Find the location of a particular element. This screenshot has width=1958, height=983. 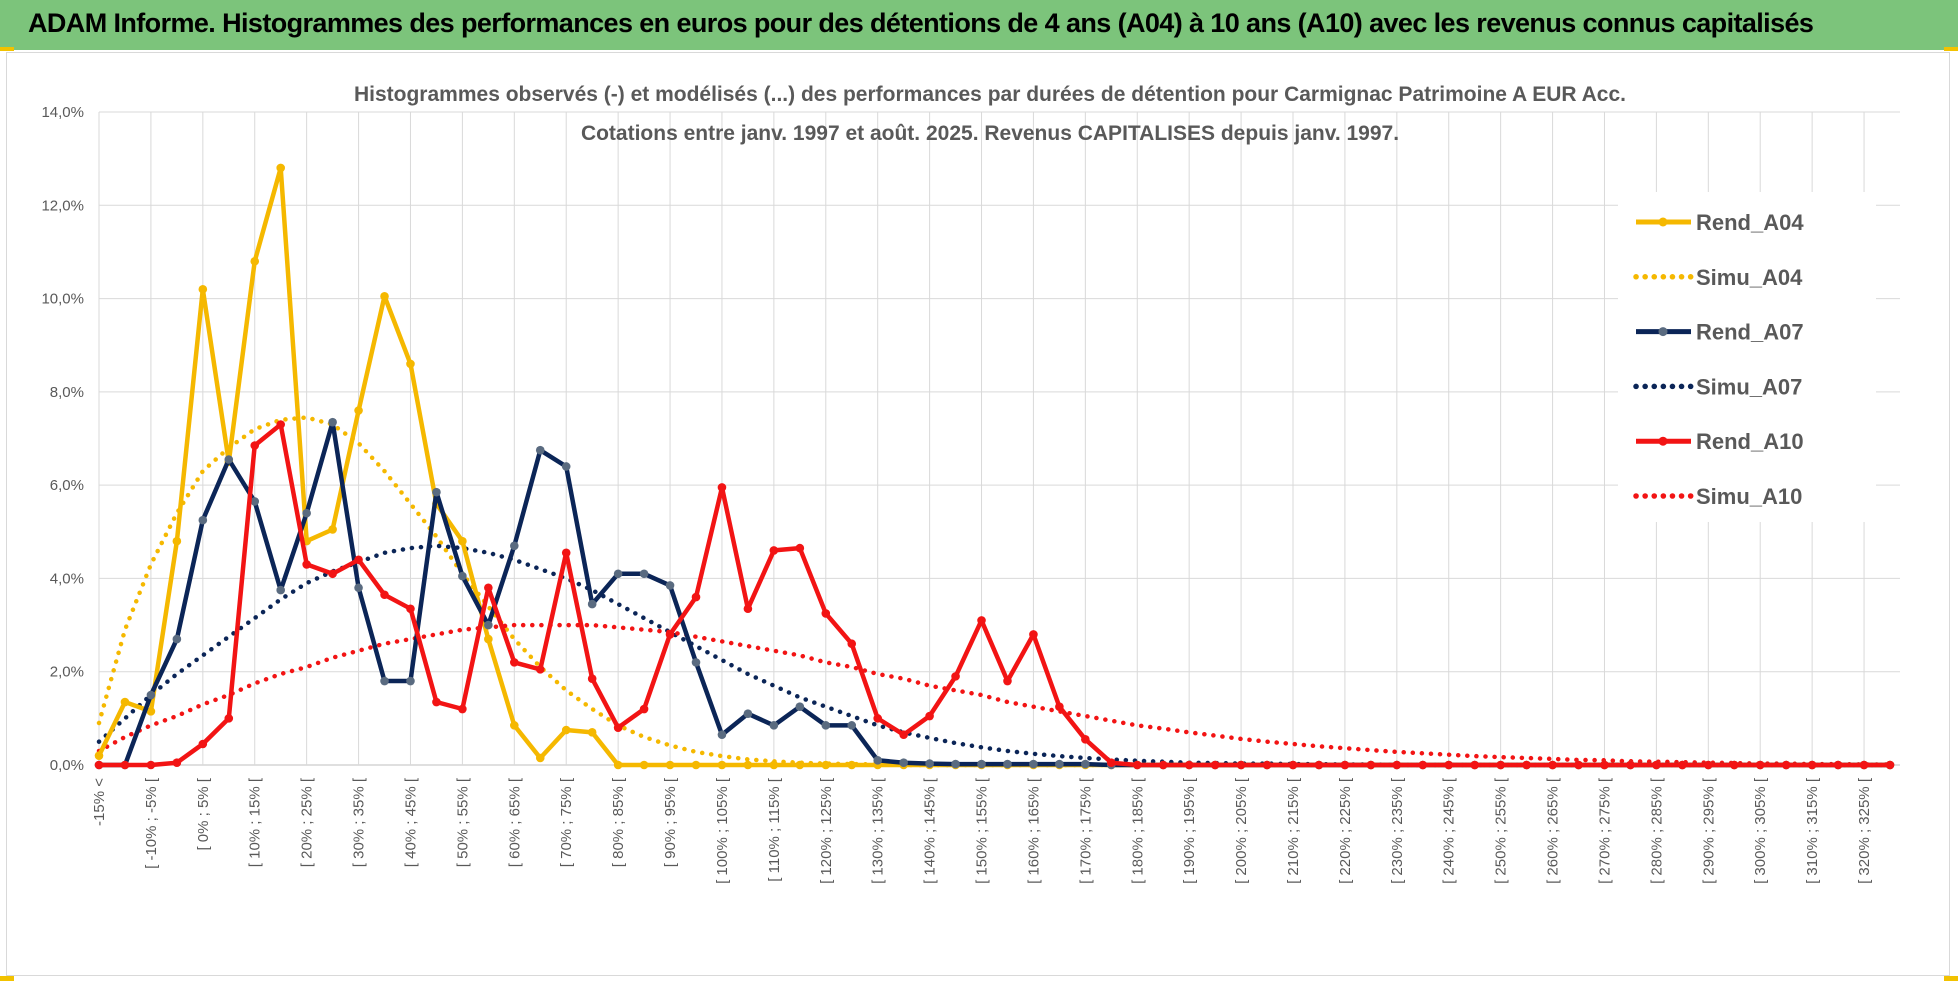

corner-accent-bottom-left is located at coordinates (7, 978).